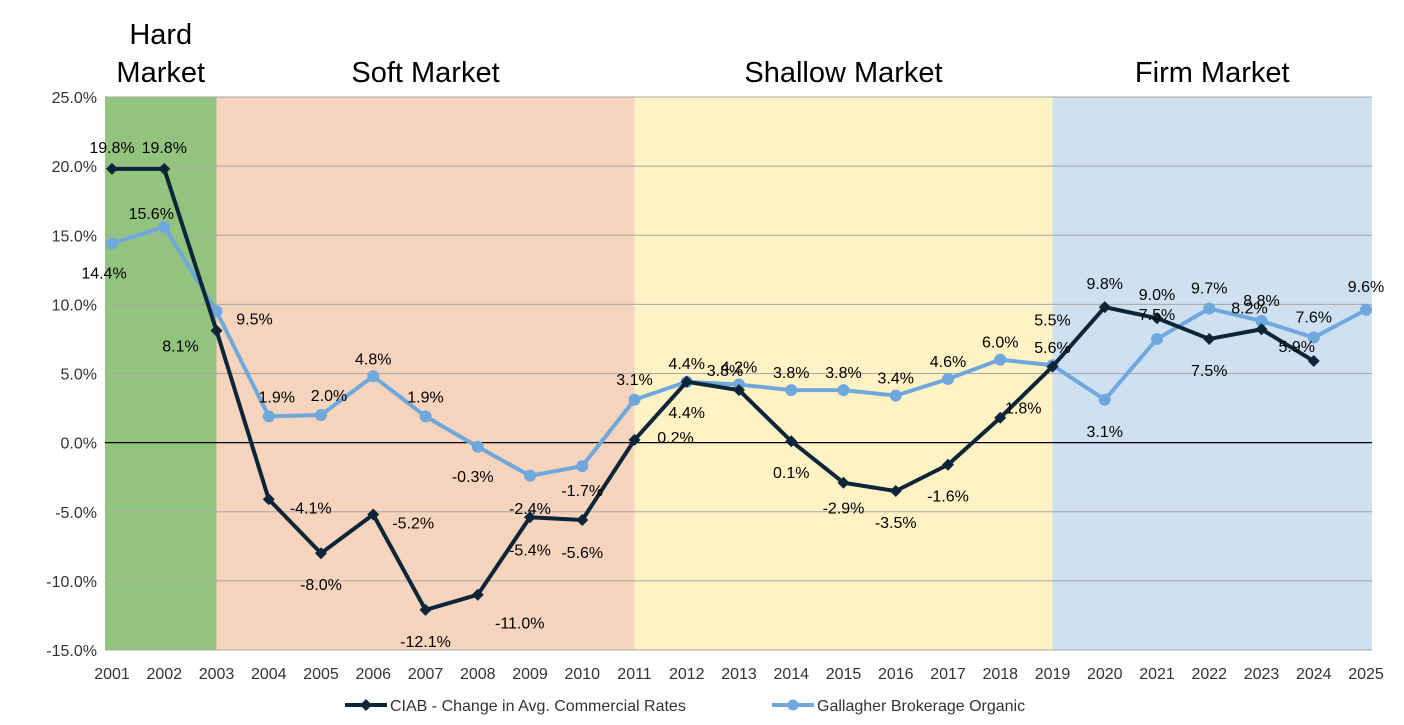  Describe the element at coordinates (843, 73) in the screenshot. I see `region-label-shallow-market: Shallow Market` at that location.